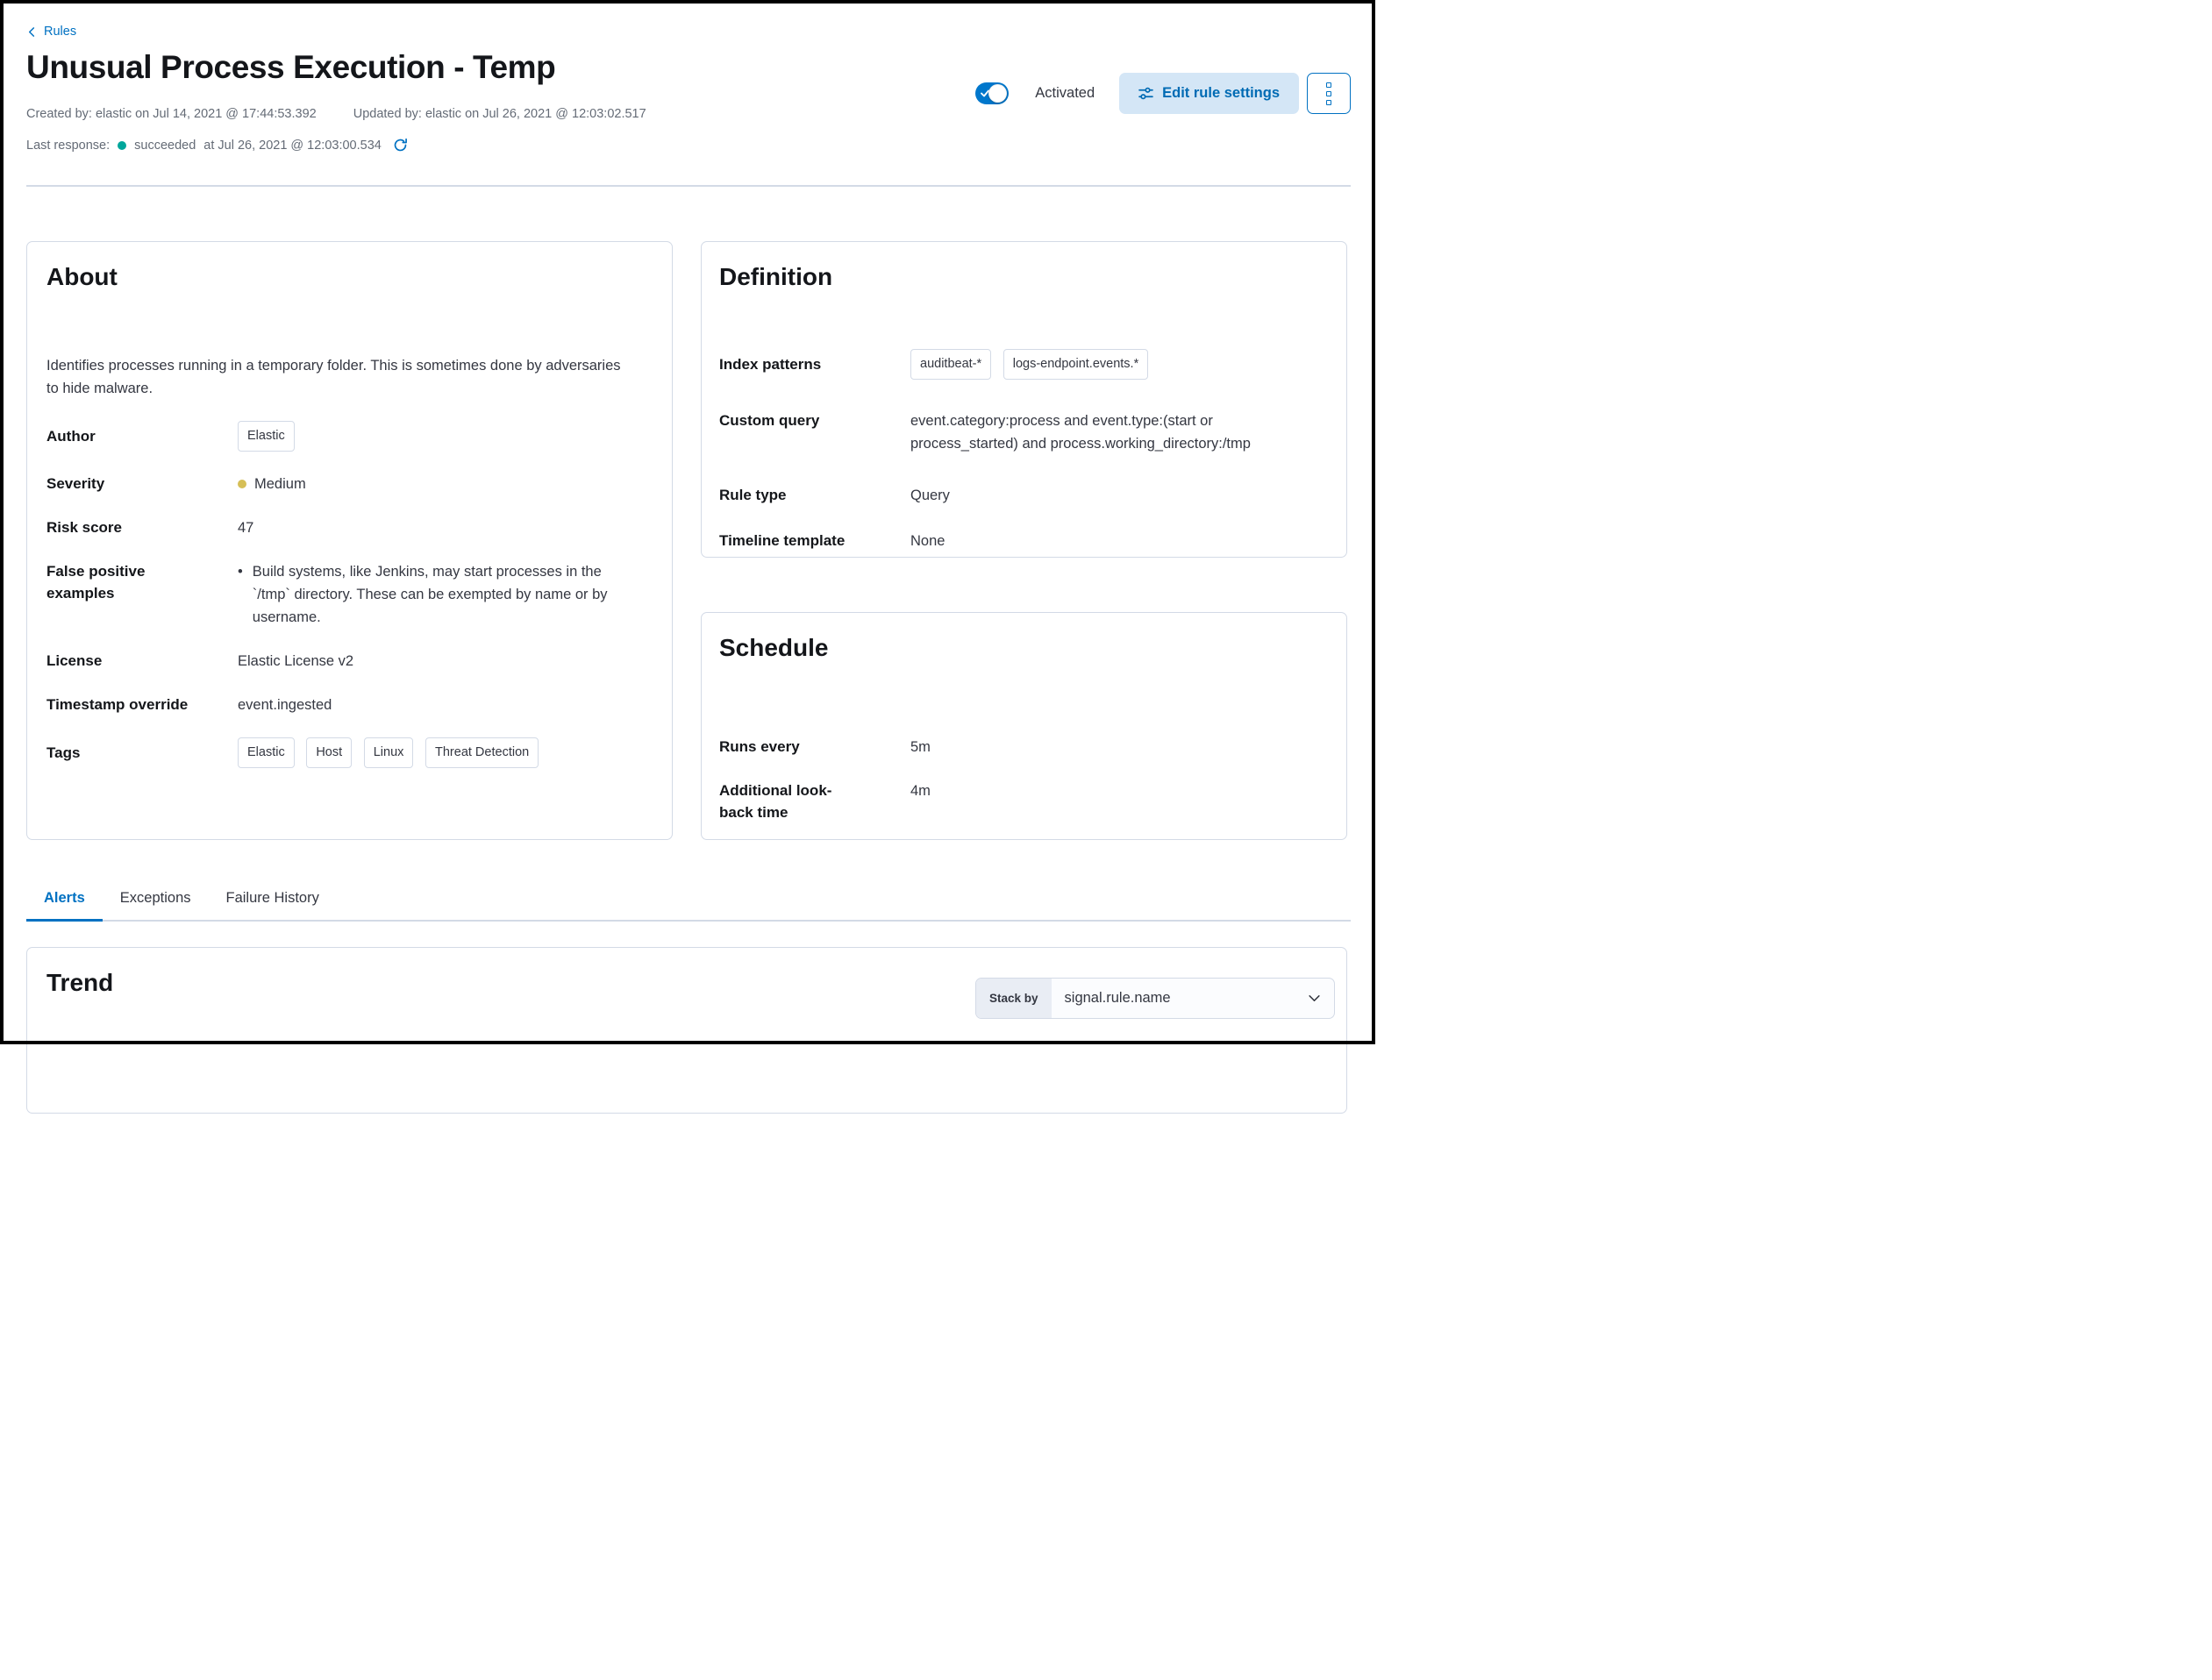 This screenshot has width=2212, height=1680. What do you see at coordinates (68, 145) in the screenshot?
I see `last-response-label: Last response:` at bounding box center [68, 145].